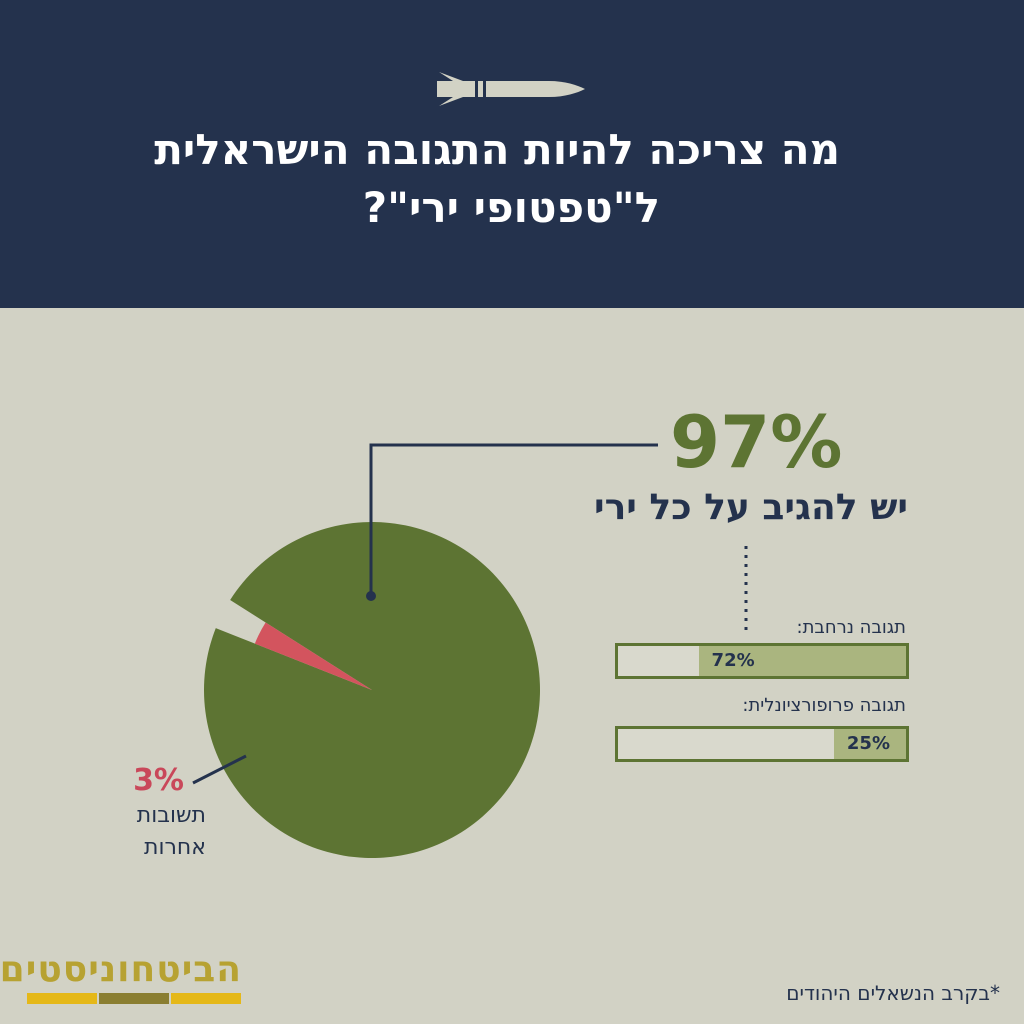 The width and height of the screenshot is (1024, 1024). What do you see at coordinates (756, 442) in the screenshot?
I see `main-percent-label: 97%` at bounding box center [756, 442].